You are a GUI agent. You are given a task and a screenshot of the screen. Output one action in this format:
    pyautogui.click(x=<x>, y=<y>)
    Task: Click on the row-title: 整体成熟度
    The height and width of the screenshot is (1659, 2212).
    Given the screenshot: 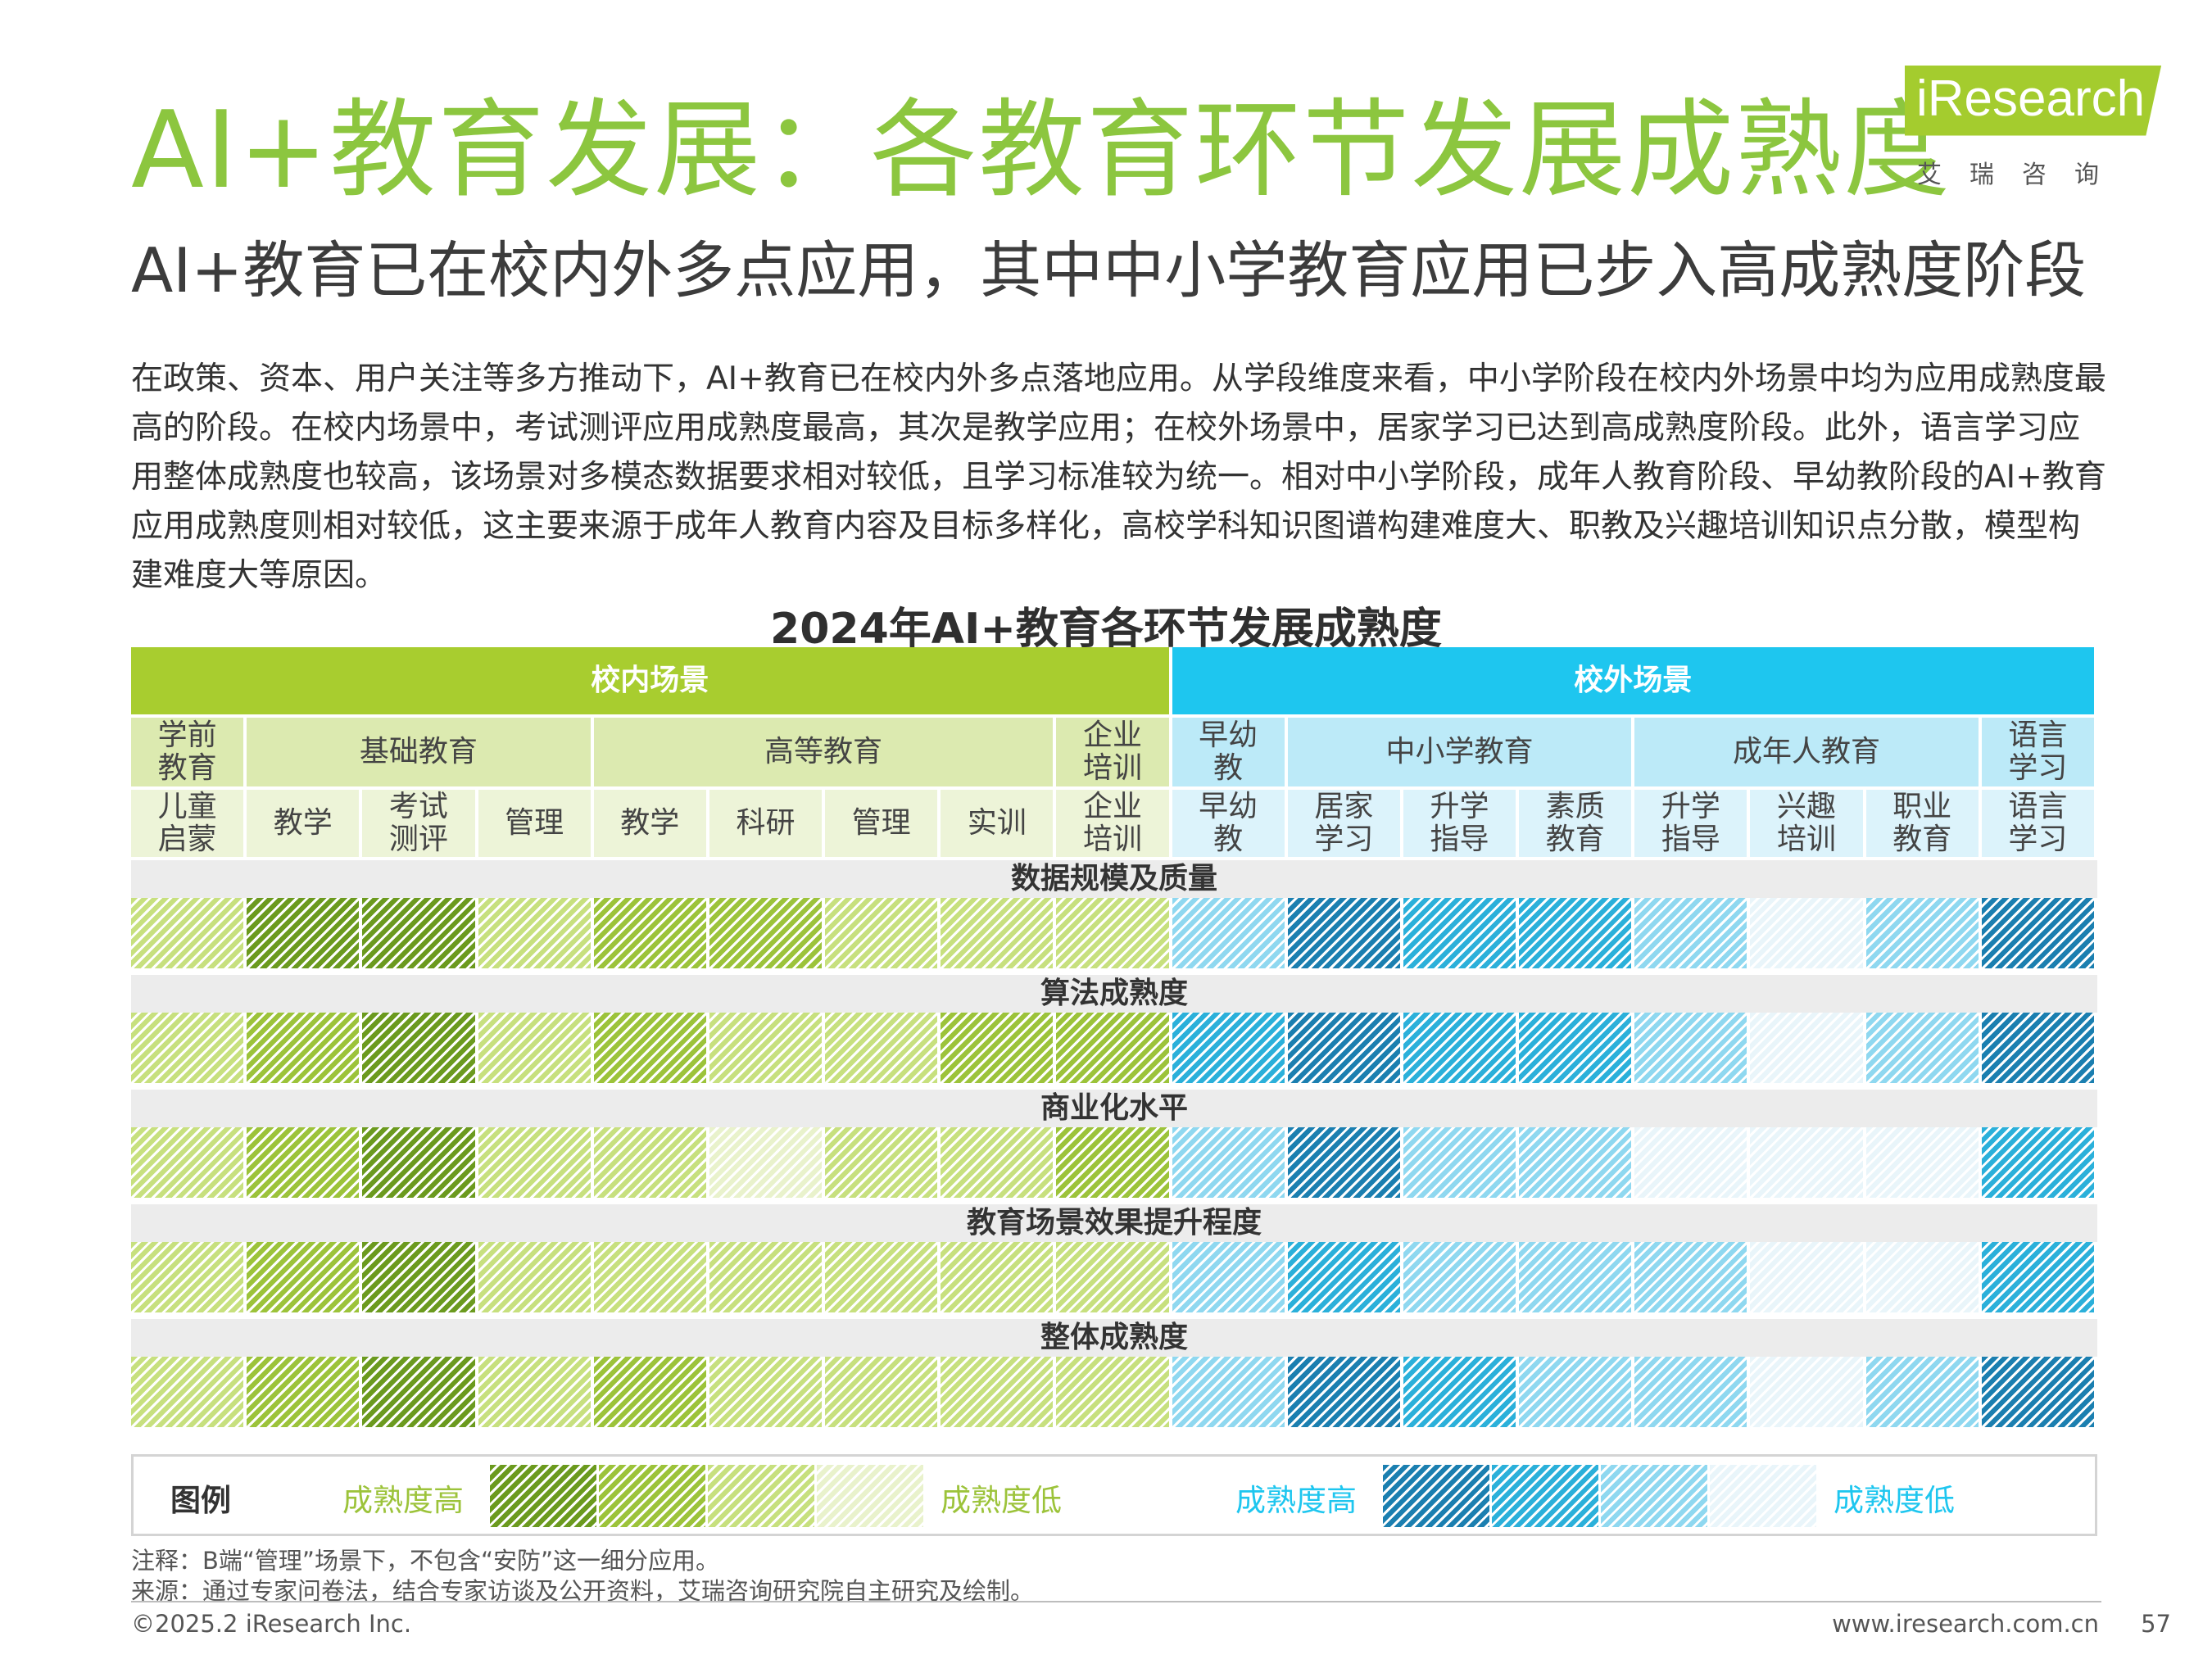 What is the action you would take?
    pyautogui.click(x=1114, y=1338)
    